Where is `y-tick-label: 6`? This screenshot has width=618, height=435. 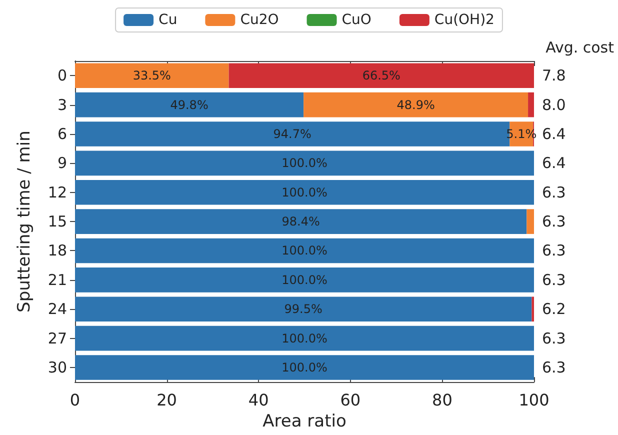 y-tick-label: 6 is located at coordinates (62, 133).